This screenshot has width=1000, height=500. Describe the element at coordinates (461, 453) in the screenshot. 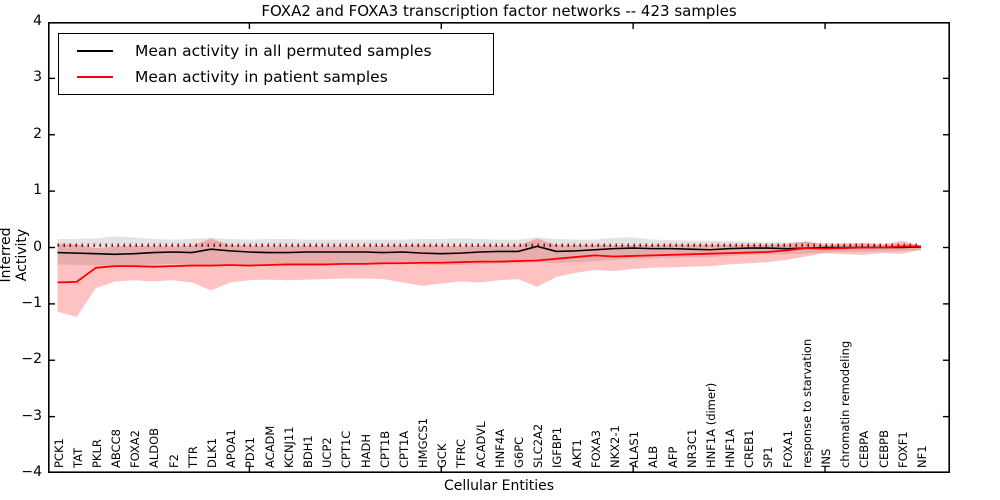

I see `x-tick-label: TFRC` at that location.